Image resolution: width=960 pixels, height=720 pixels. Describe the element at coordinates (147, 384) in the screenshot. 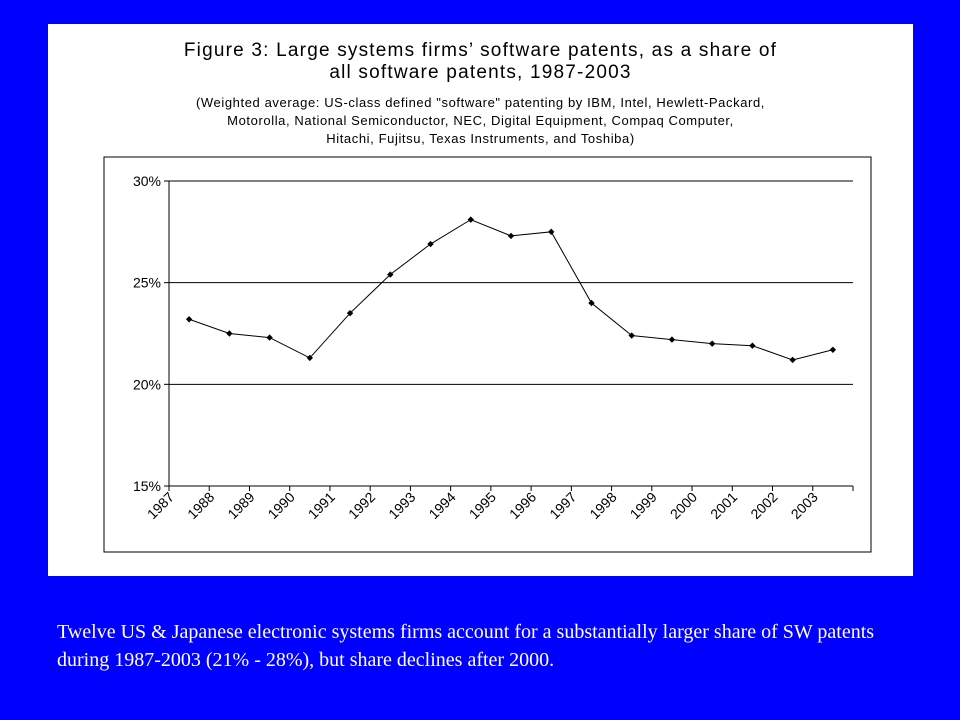

I see `y-tick-label: 20%` at that location.